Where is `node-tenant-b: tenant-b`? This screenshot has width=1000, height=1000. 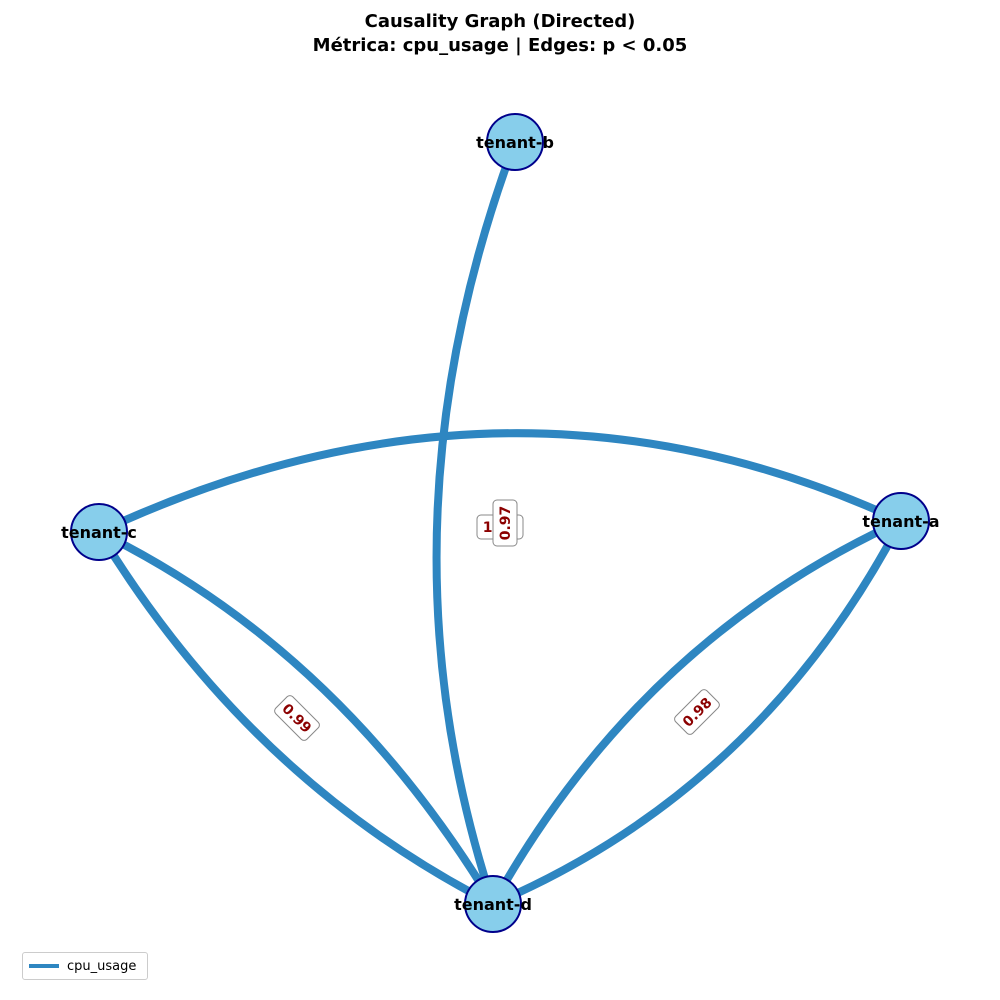
node-tenant-b: tenant-b is located at coordinates (515, 142).